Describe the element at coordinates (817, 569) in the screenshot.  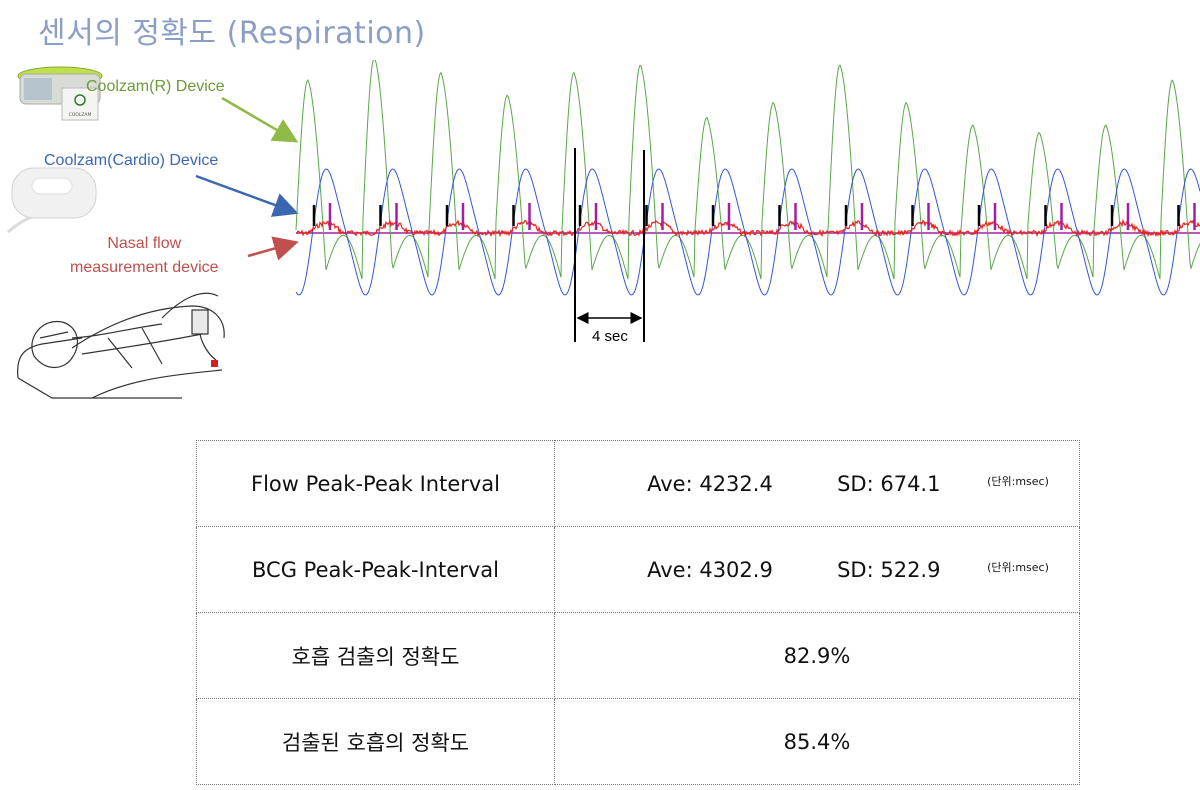
I see `row-values: Ave: 4302.9 SD: 522.9 (단위:msec)` at that location.